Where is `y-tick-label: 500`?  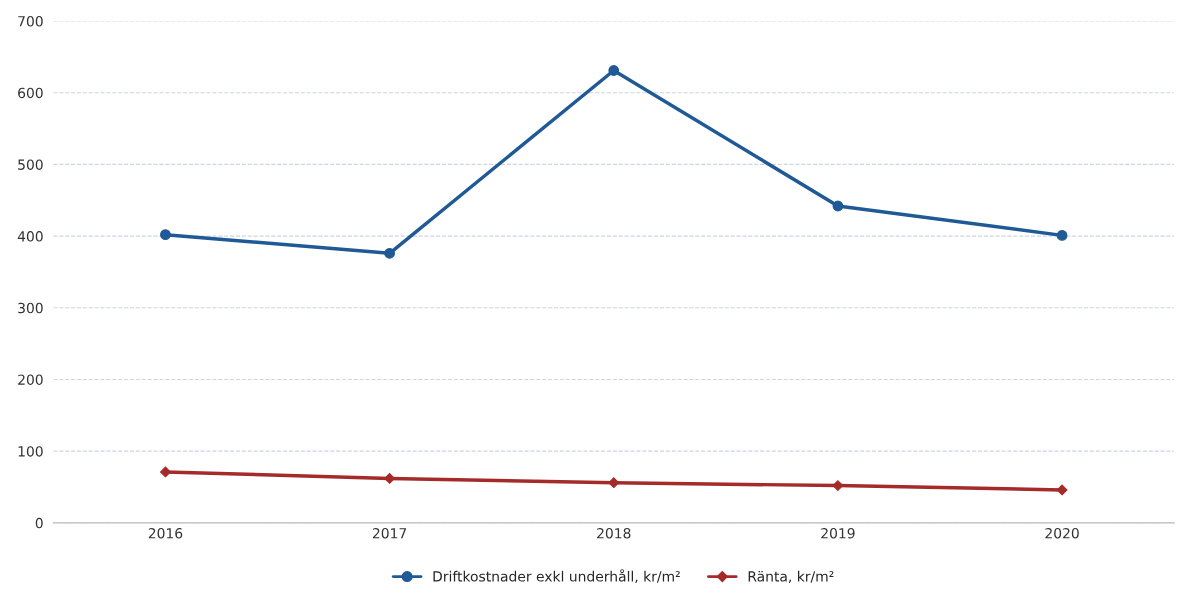
y-tick-label: 500 is located at coordinates (30, 164).